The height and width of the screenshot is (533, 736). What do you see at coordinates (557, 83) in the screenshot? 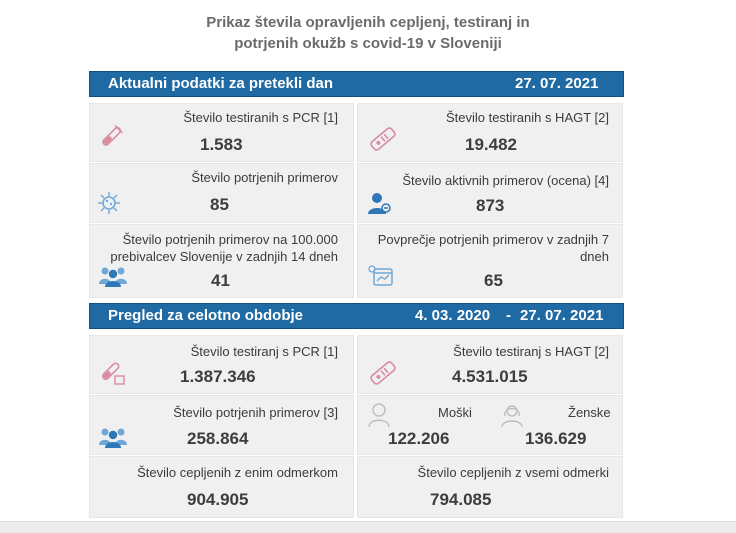
I see `current-date: 27. 07. 2021` at bounding box center [557, 83].